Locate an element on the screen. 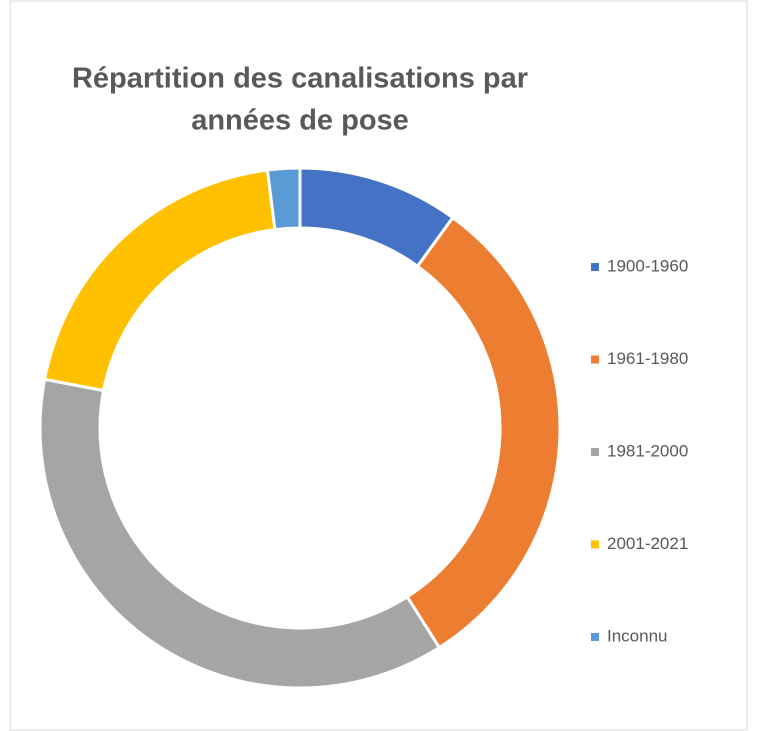 This screenshot has width=758, height=731. chart-title: Répartition des canalisations par is located at coordinates (300, 79).